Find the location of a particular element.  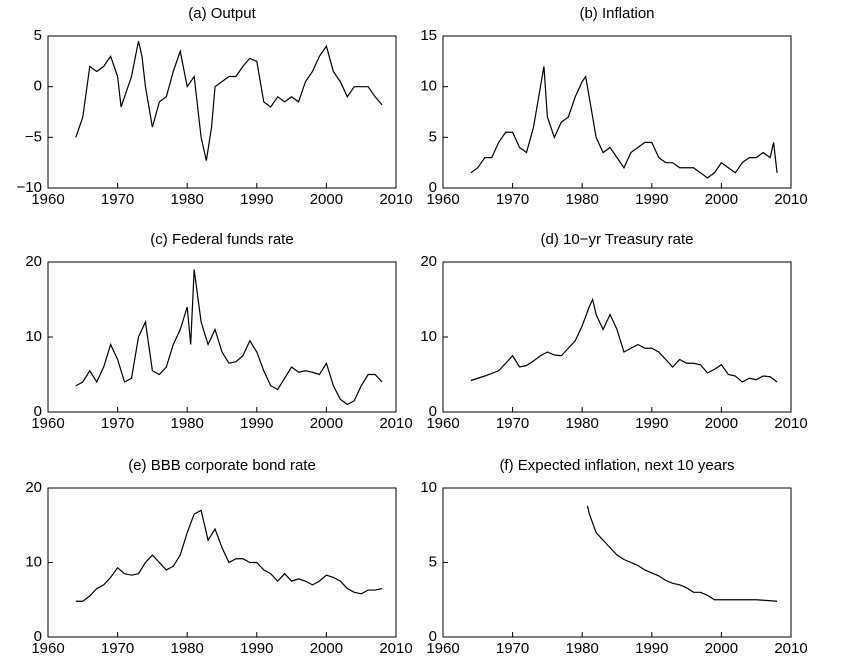

panel-title: (a) Output is located at coordinates (222, 13).